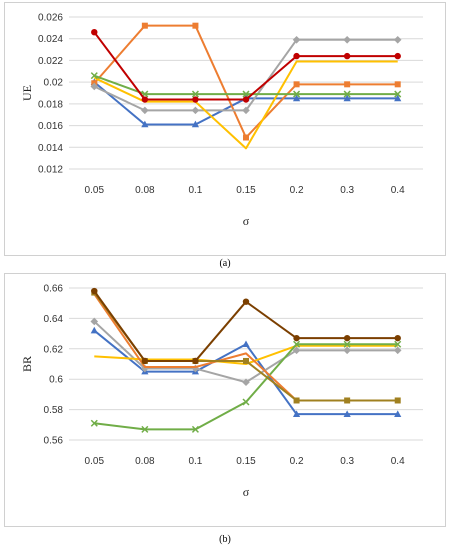 The width and height of the screenshot is (450, 550). I want to click on y-tick-label: 0.014, so click(50, 148).